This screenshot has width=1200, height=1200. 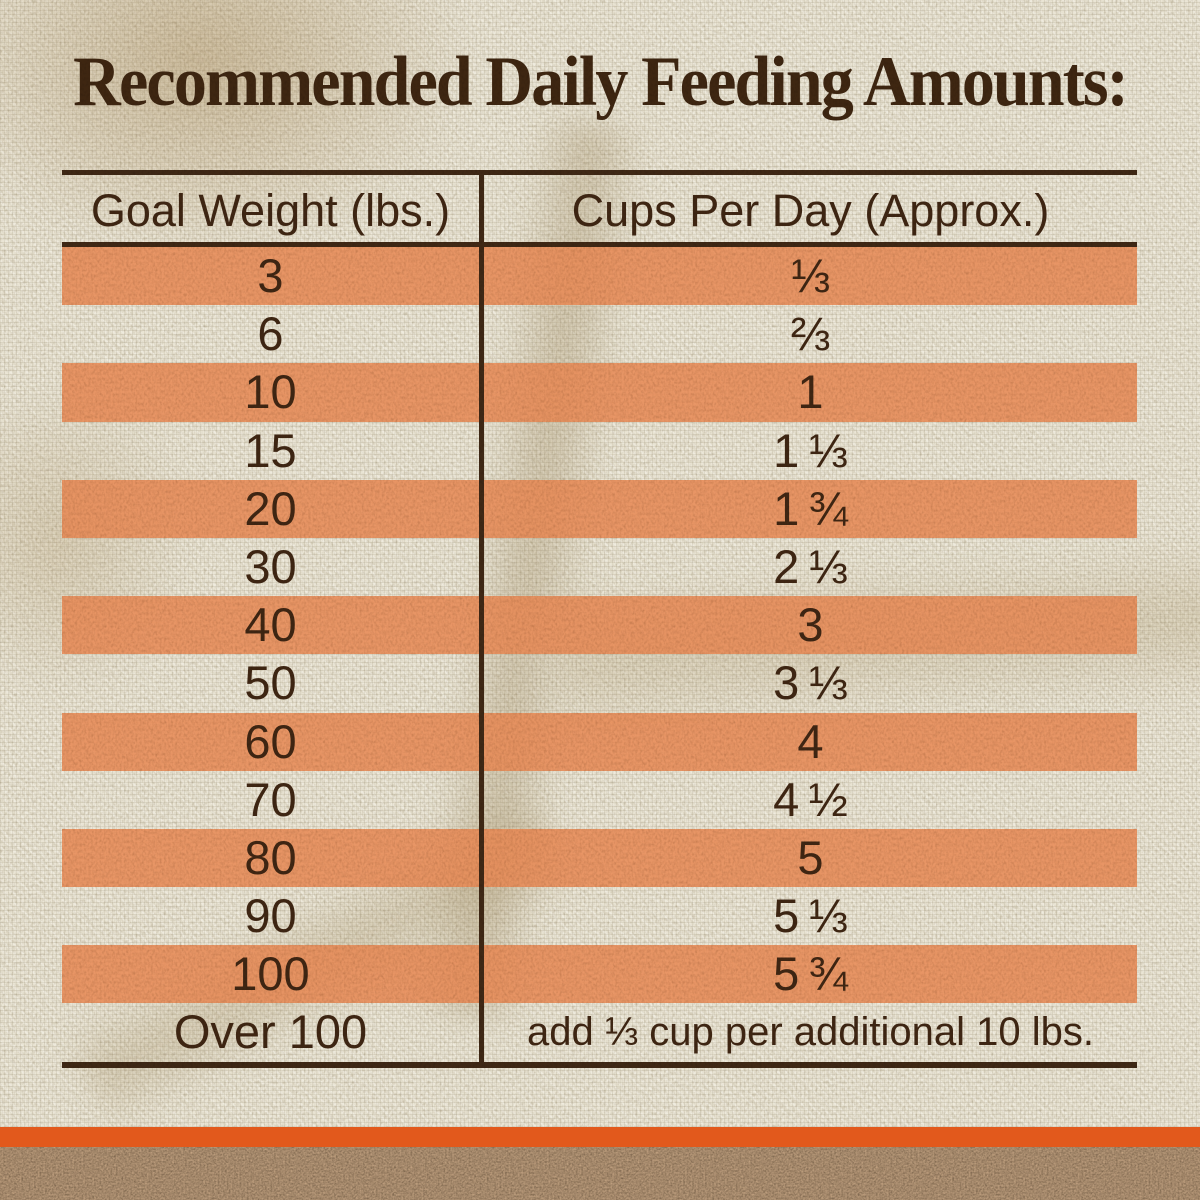 I want to click on cups-per-day-value: 3, so click(x=810, y=625).